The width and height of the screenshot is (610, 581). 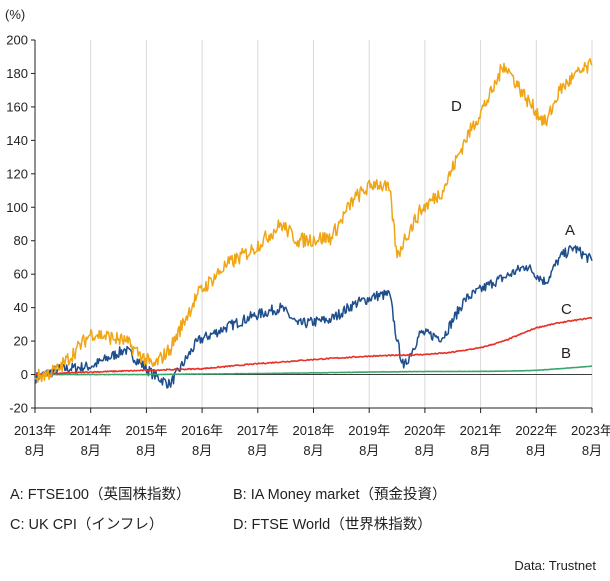 What do you see at coordinates (590, 430) in the screenshot?
I see `x-tick-label-year: 2023年` at bounding box center [590, 430].